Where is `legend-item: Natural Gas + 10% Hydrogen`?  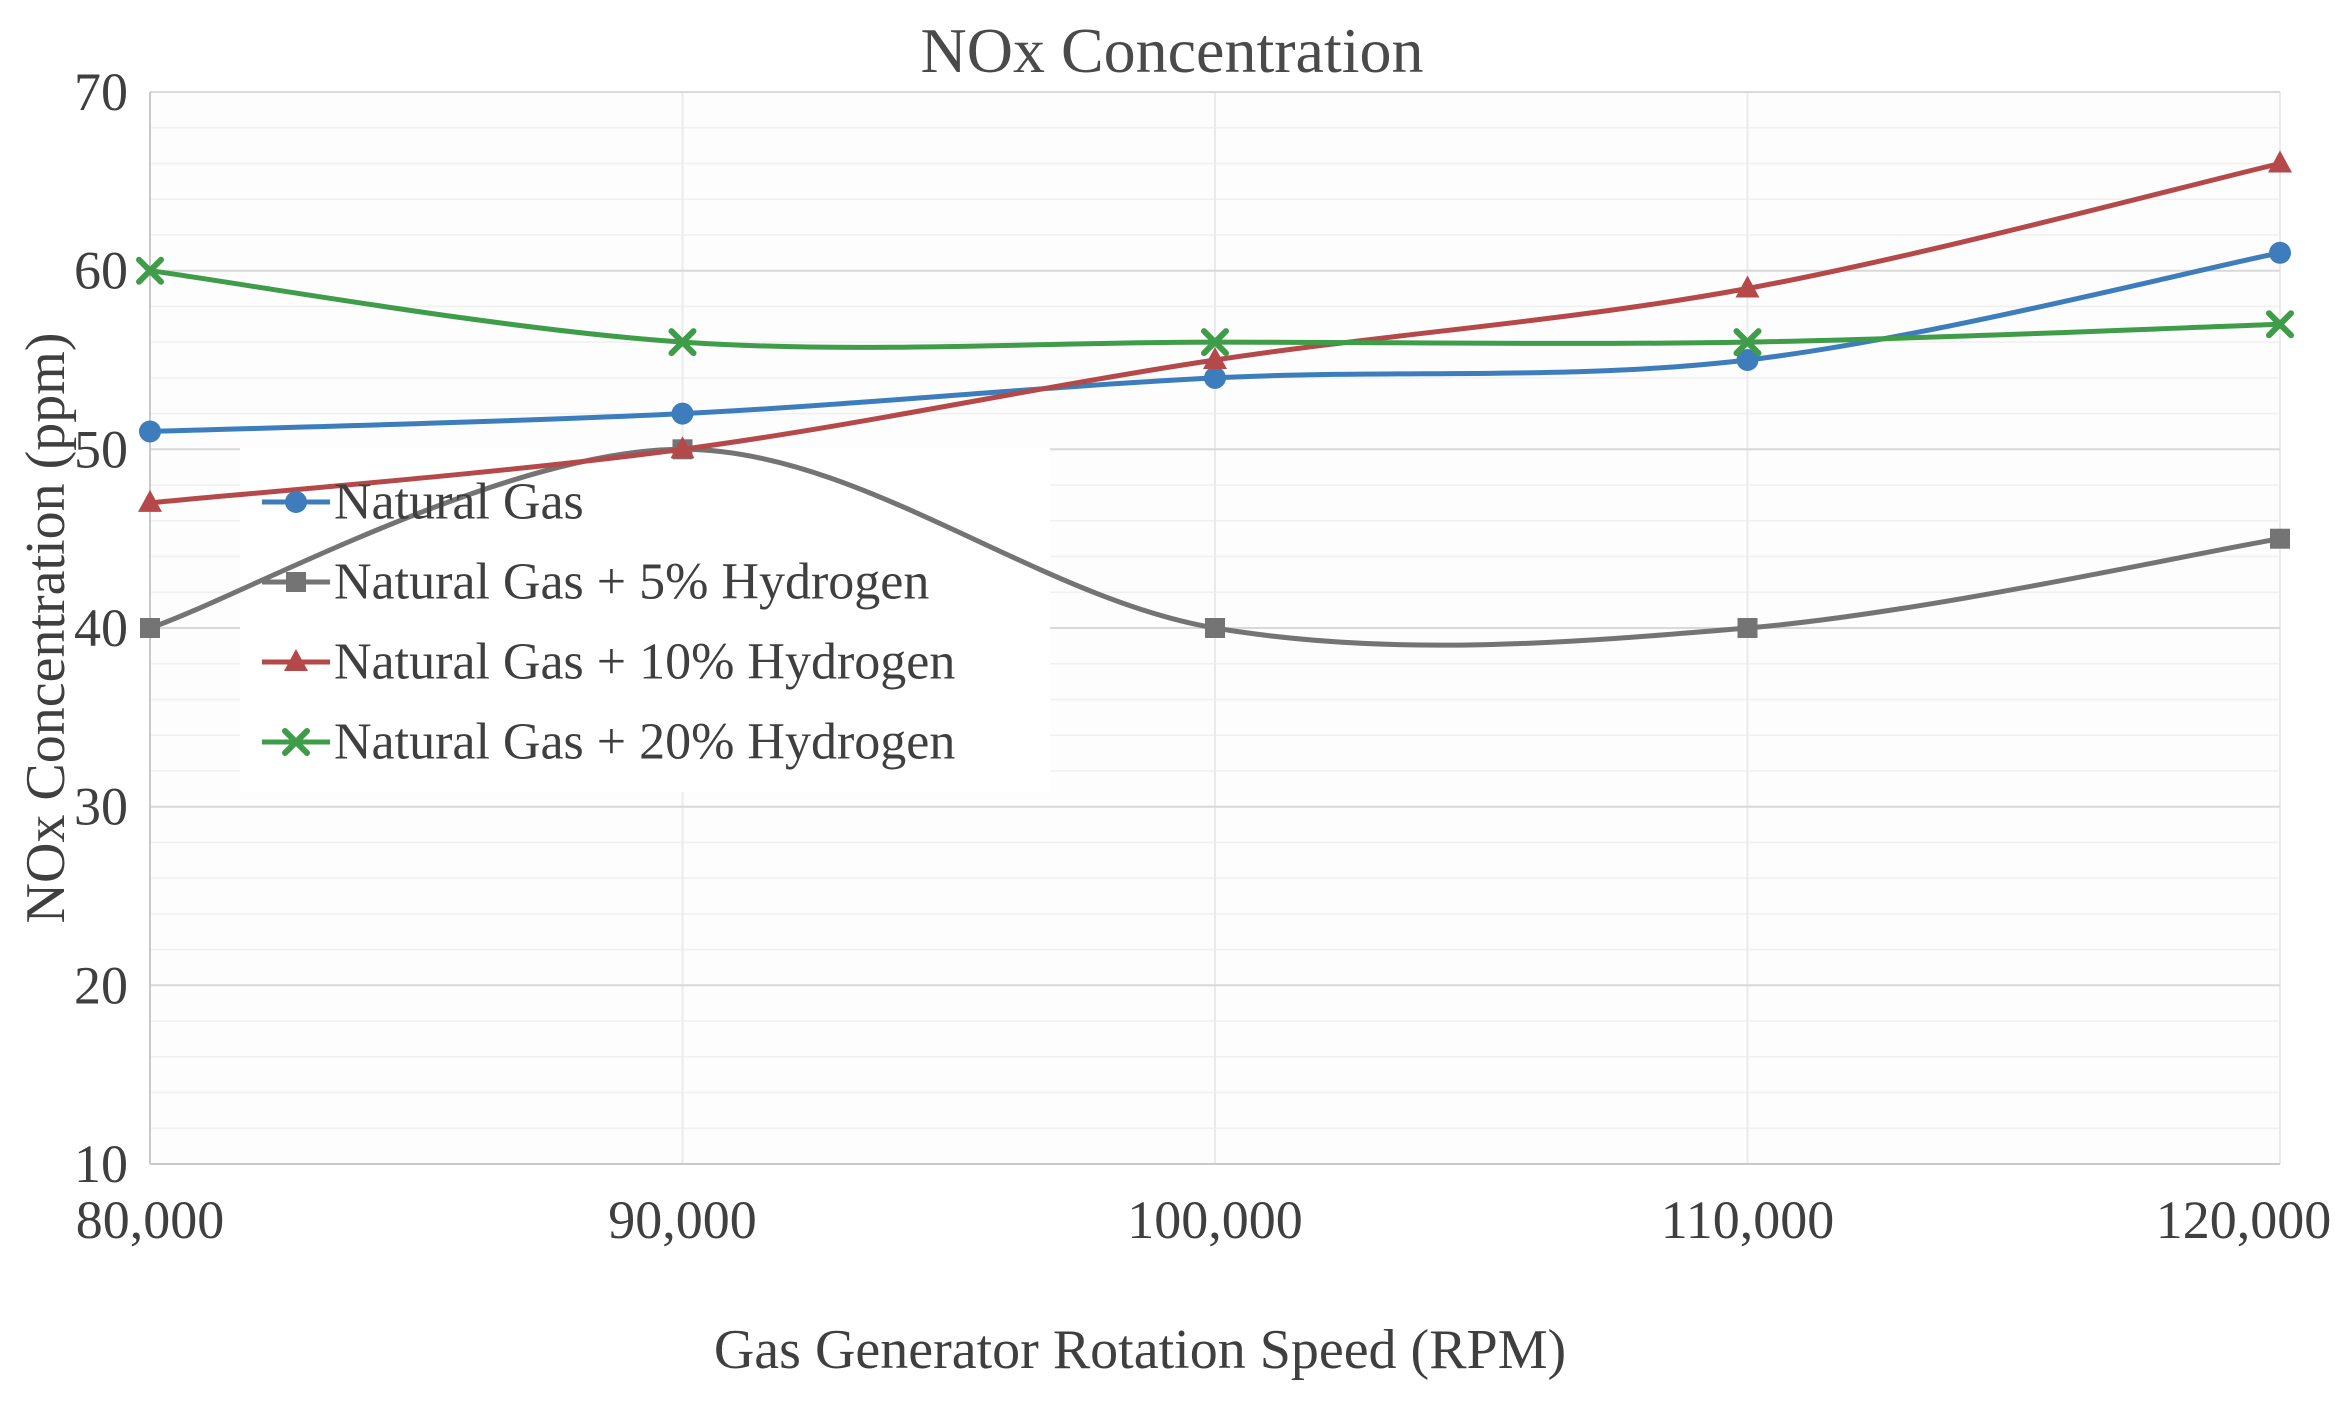
legend-item: Natural Gas + 10% Hydrogen is located at coordinates (608, 662).